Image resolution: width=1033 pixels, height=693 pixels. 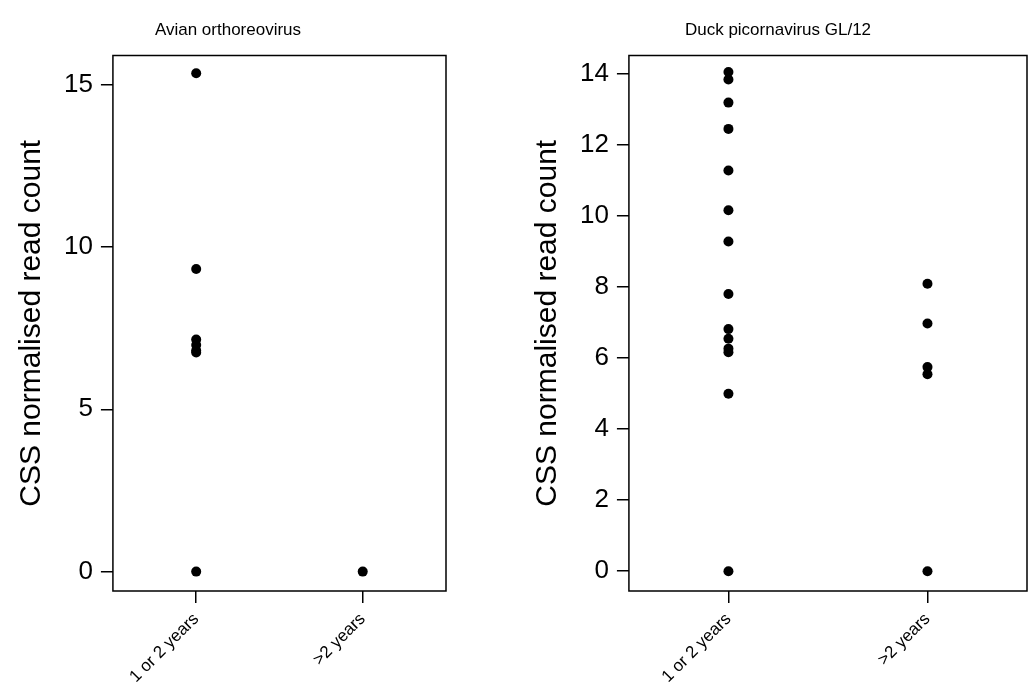 I want to click on y-tick-label: 12, so click(x=594, y=143).